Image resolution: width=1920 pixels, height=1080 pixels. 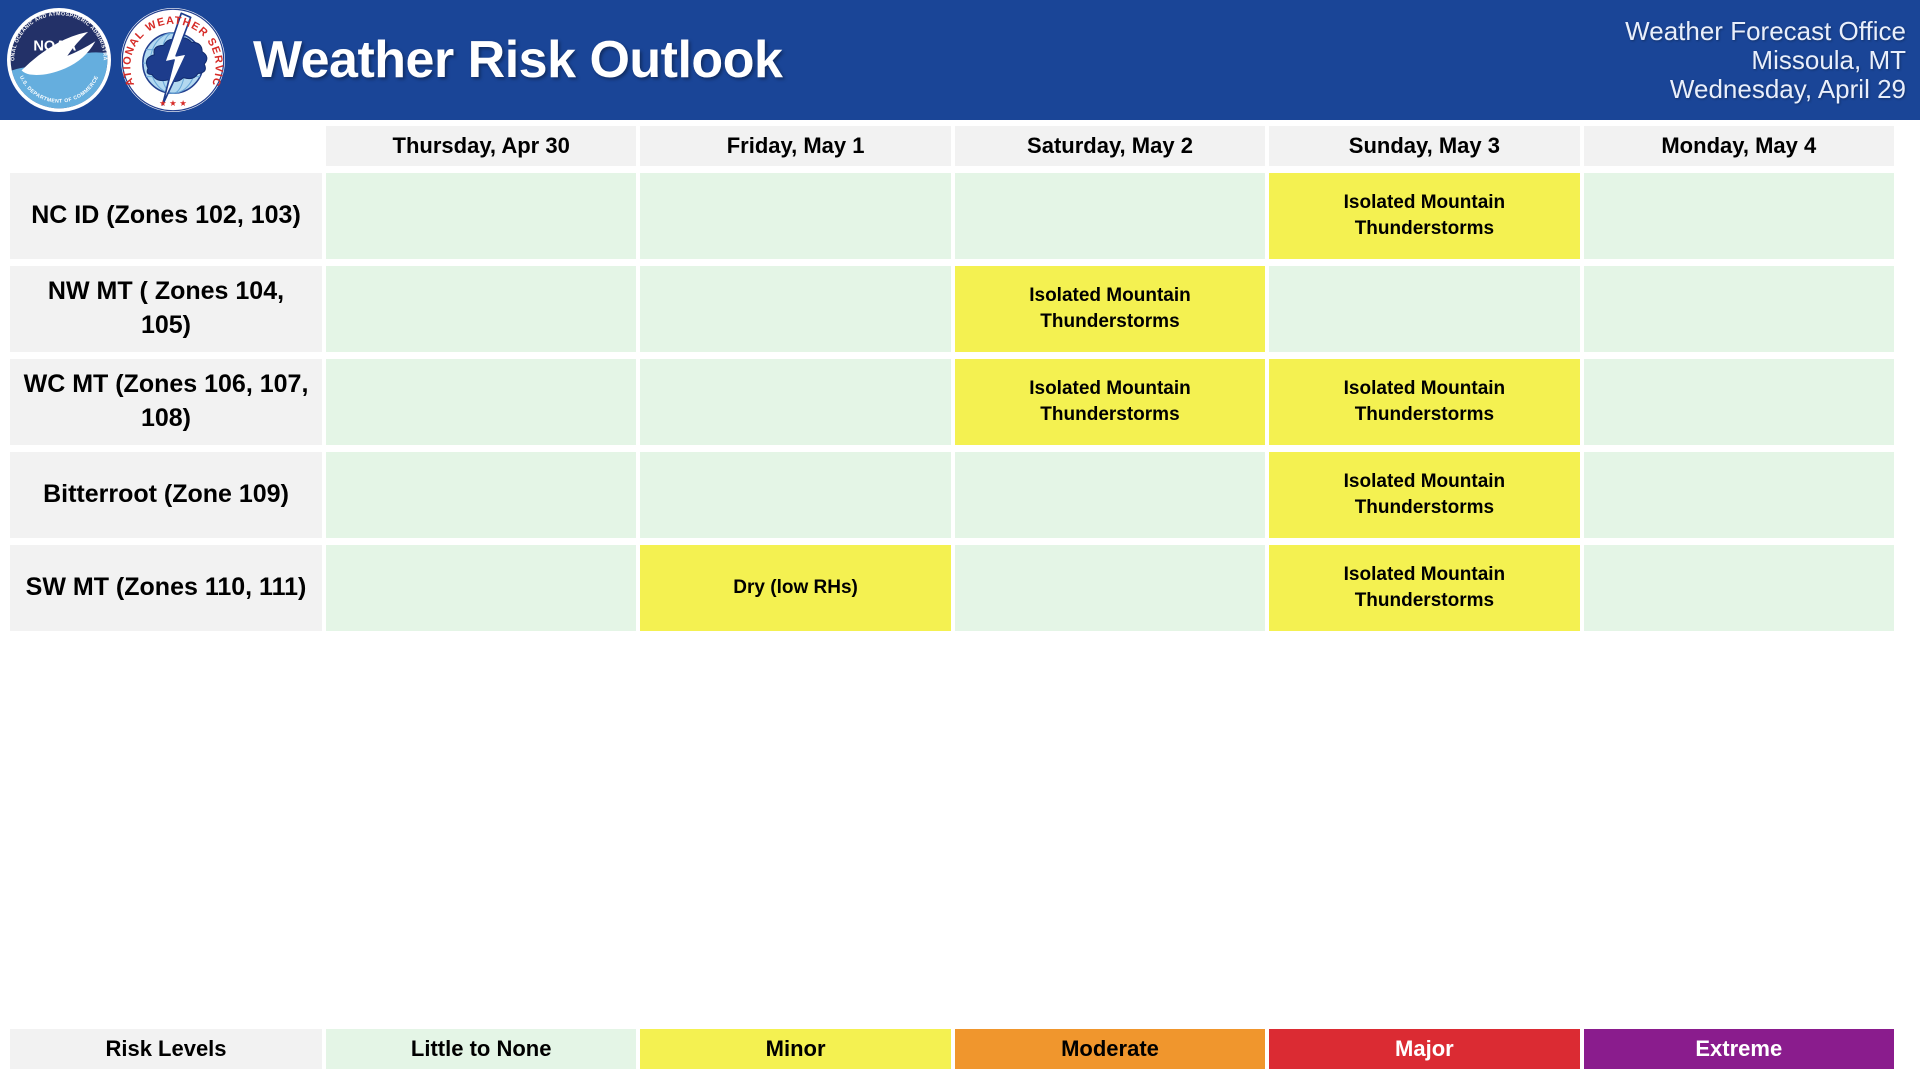 I want to click on column-header-sunday: Sunday, May 3, so click(x=1424, y=146).